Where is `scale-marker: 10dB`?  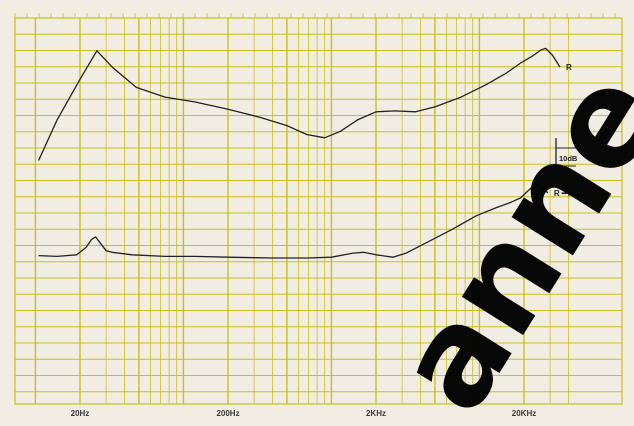
scale-marker: 10dB is located at coordinates (566, 153).